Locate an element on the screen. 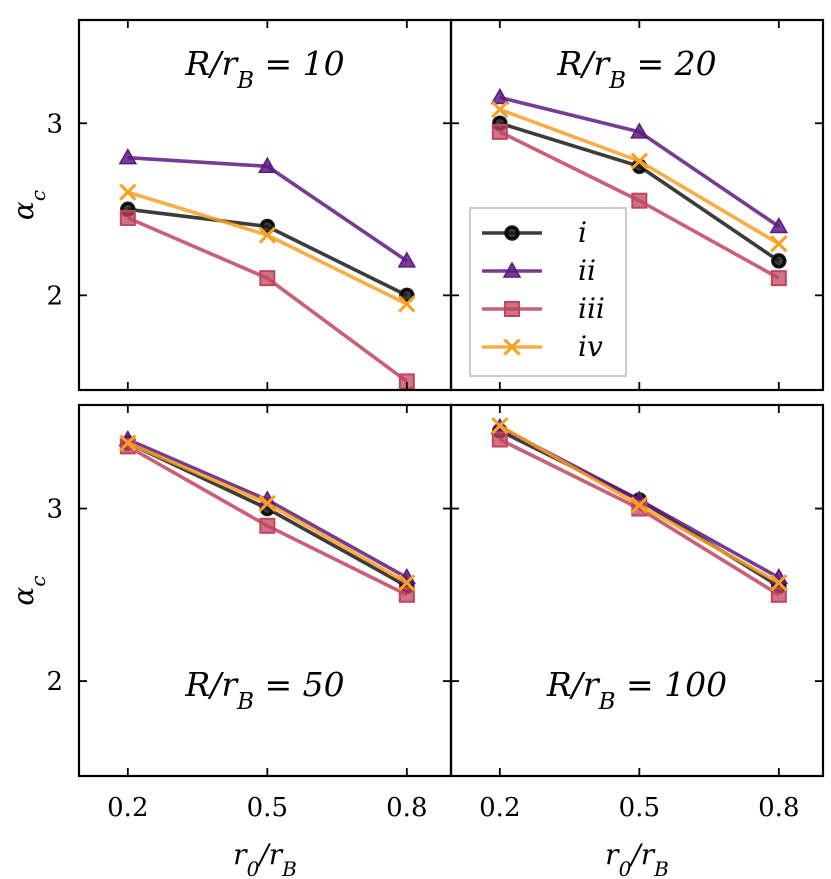 The height and width of the screenshot is (879, 831). legend-marker-iv is located at coordinates (512, 347).